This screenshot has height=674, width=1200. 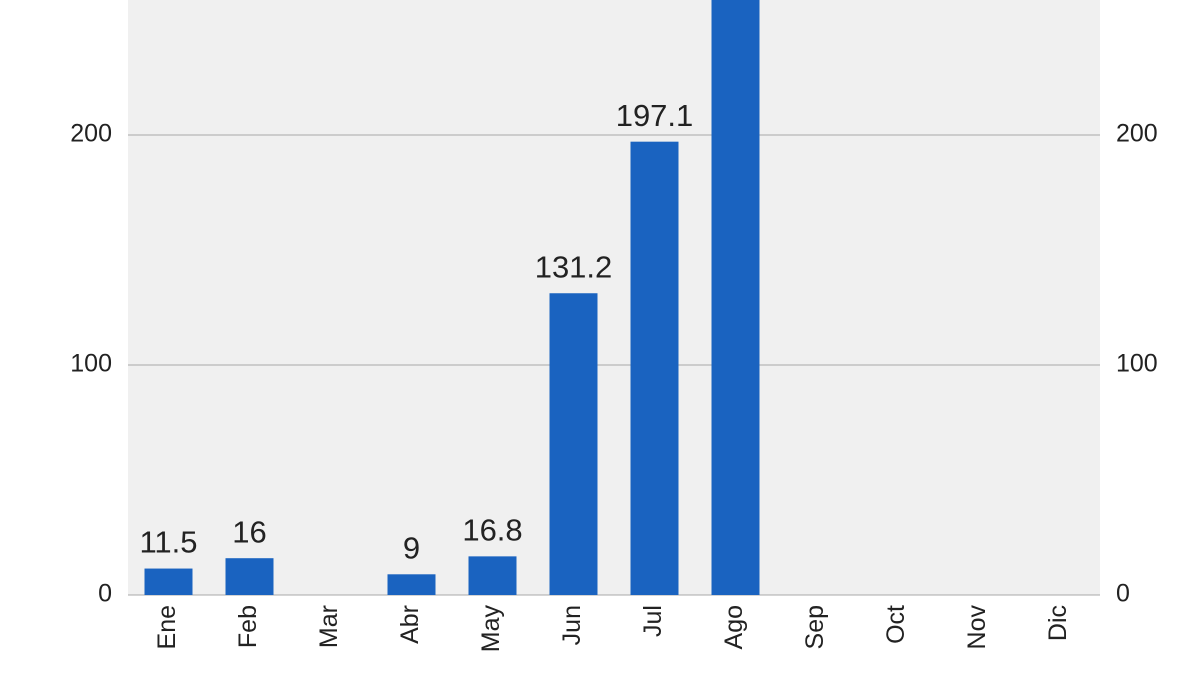 I want to click on value-label: 11.5, so click(x=168, y=542).